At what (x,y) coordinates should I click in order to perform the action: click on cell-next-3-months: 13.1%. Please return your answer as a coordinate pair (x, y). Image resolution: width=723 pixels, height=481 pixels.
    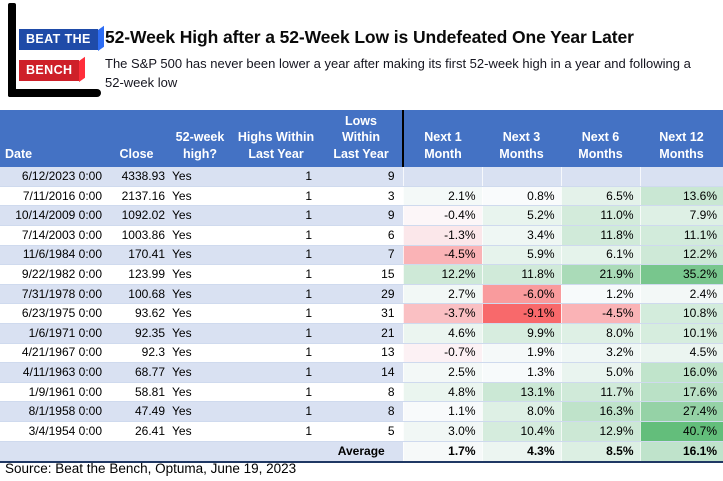
    Looking at the image, I should click on (521, 392).